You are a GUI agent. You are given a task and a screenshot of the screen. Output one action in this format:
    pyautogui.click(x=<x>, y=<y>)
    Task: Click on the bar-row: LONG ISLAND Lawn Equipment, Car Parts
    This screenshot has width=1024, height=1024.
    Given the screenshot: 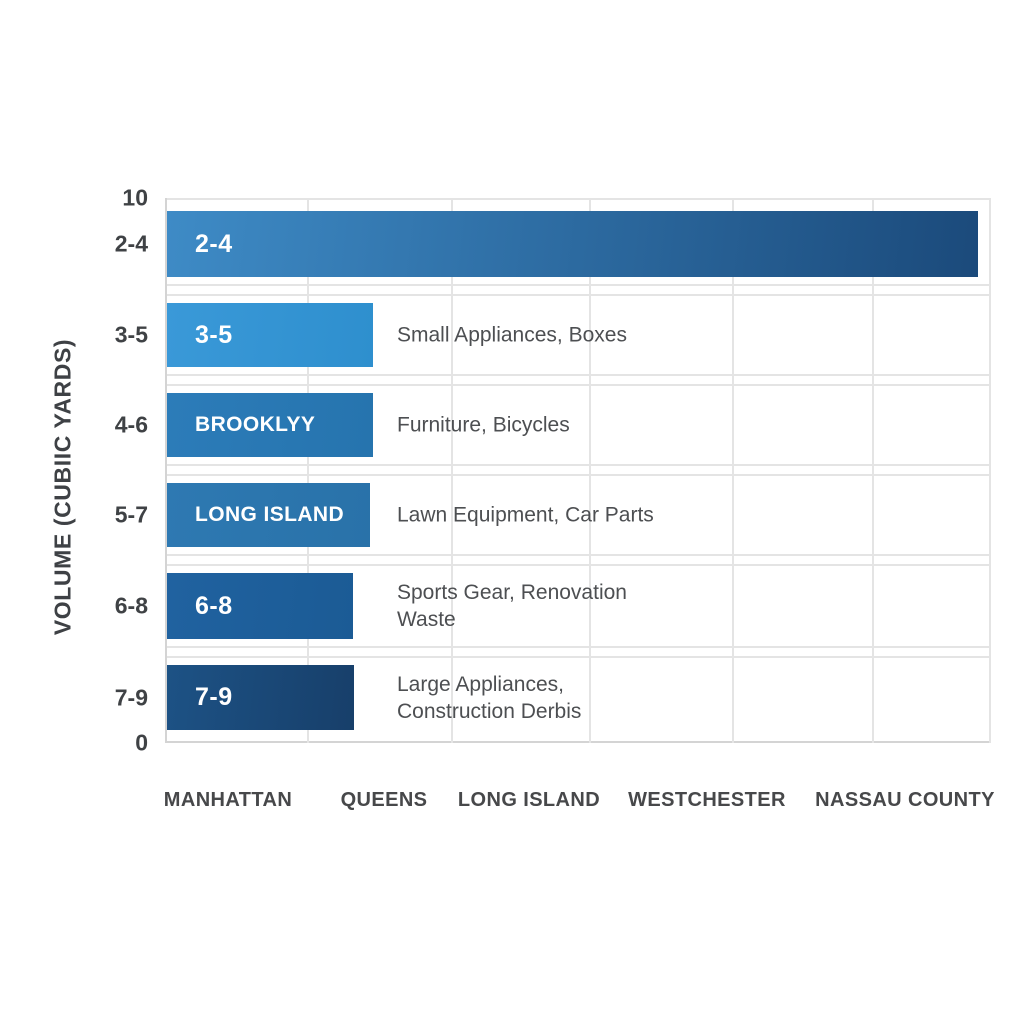 What is the action you would take?
    pyautogui.click(x=578, y=515)
    